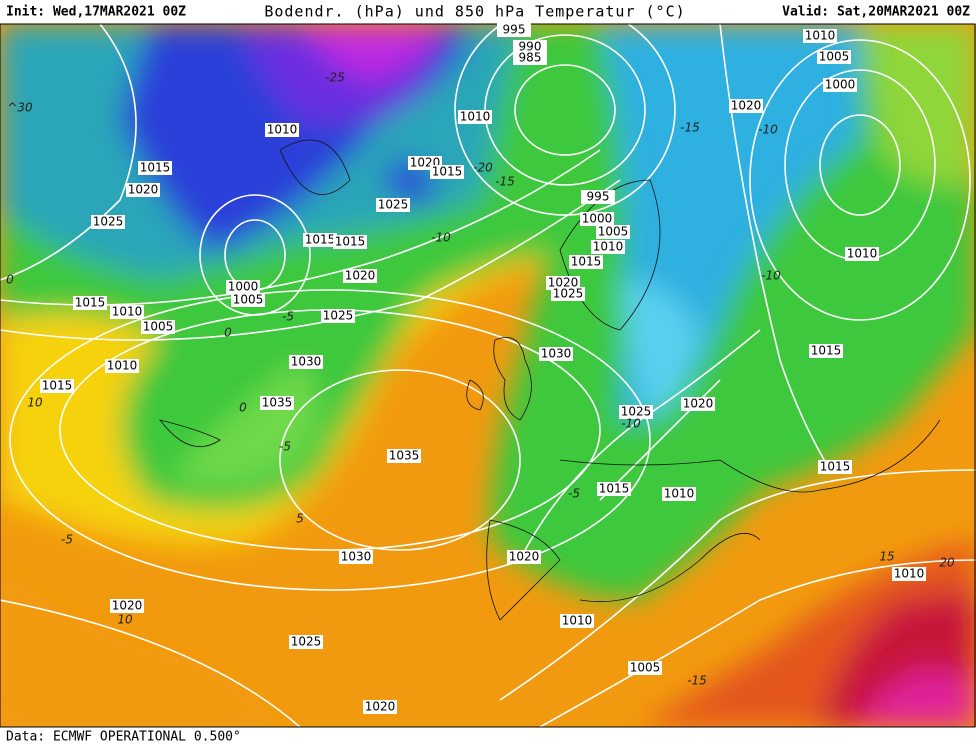 Image resolution: width=976 pixels, height=745 pixels. I want to click on temperature-label: 15, so click(886, 557).